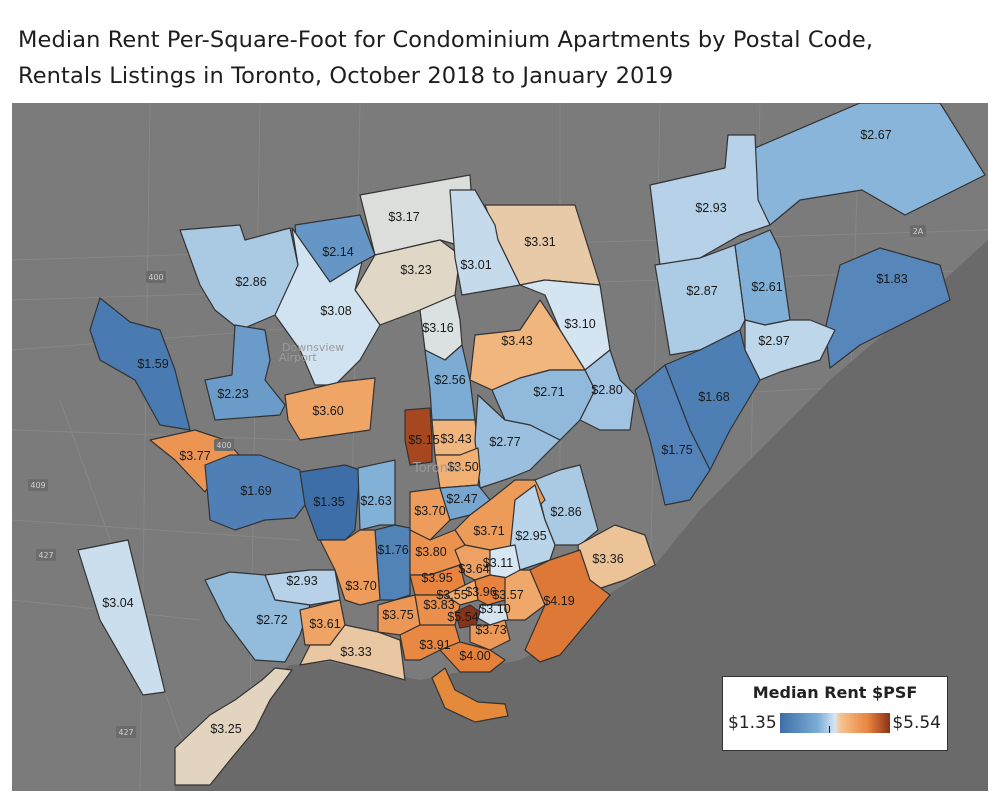  Describe the element at coordinates (701, 291) in the screenshot. I see `region-value-label: $2.87` at that location.